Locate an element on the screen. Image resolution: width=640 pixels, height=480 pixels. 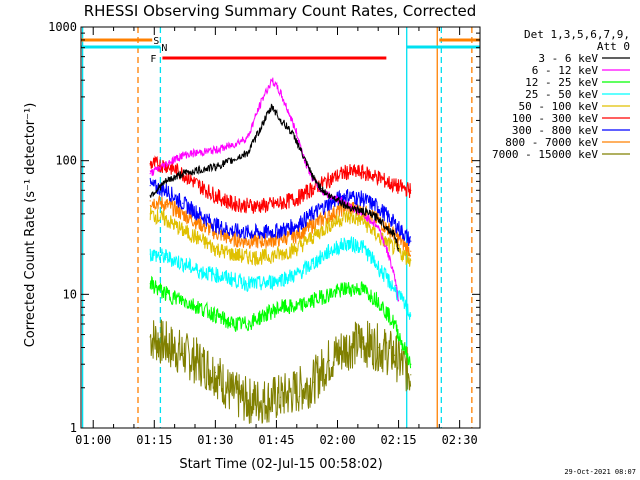
y-tick-label-3: 1000 is located at coordinates (62, 27).